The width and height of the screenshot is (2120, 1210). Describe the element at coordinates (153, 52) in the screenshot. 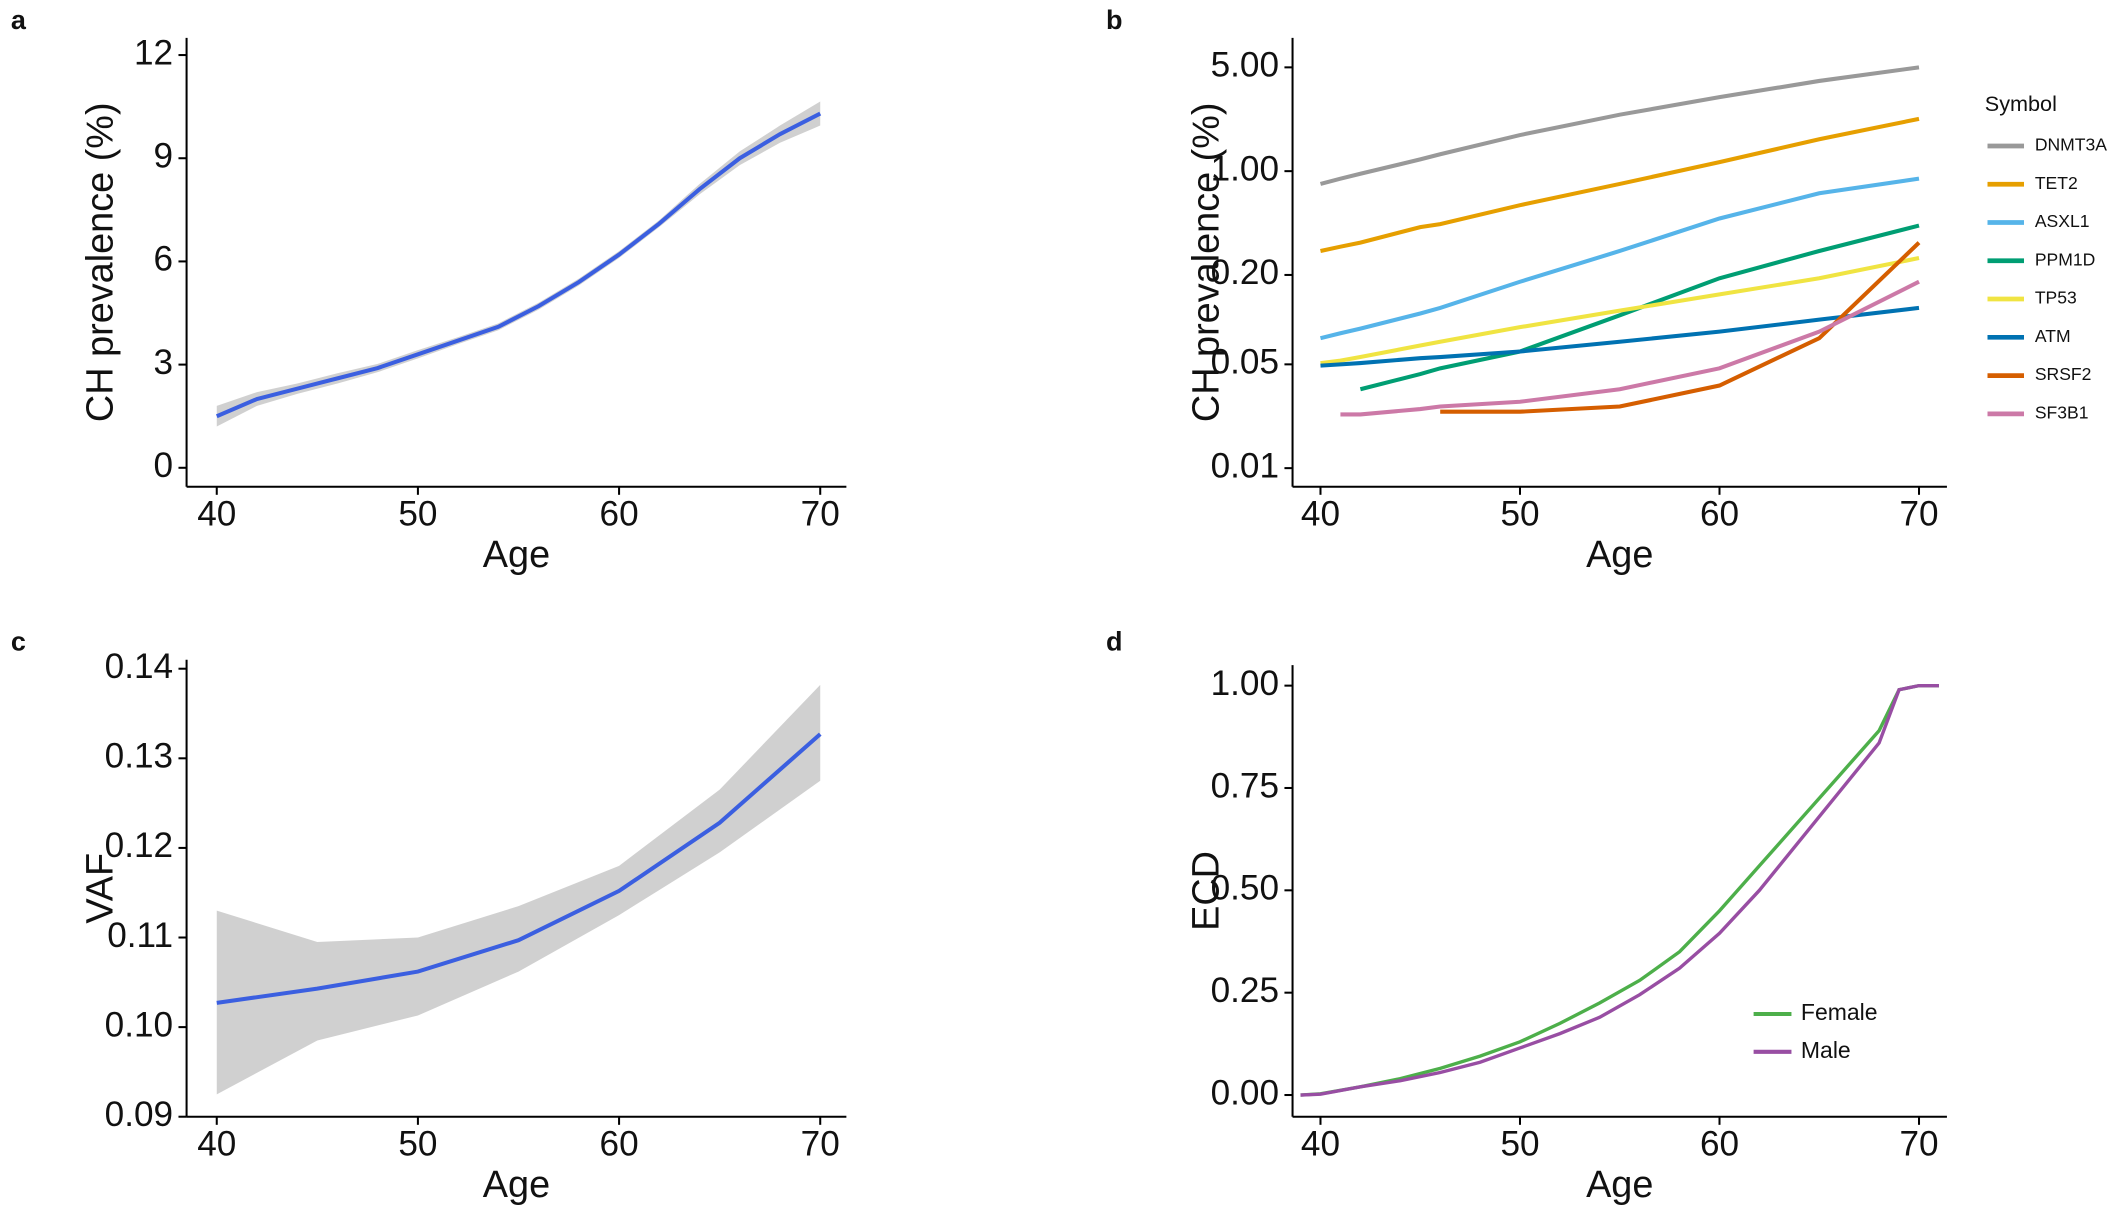

I see `y-tick-label: 12` at that location.